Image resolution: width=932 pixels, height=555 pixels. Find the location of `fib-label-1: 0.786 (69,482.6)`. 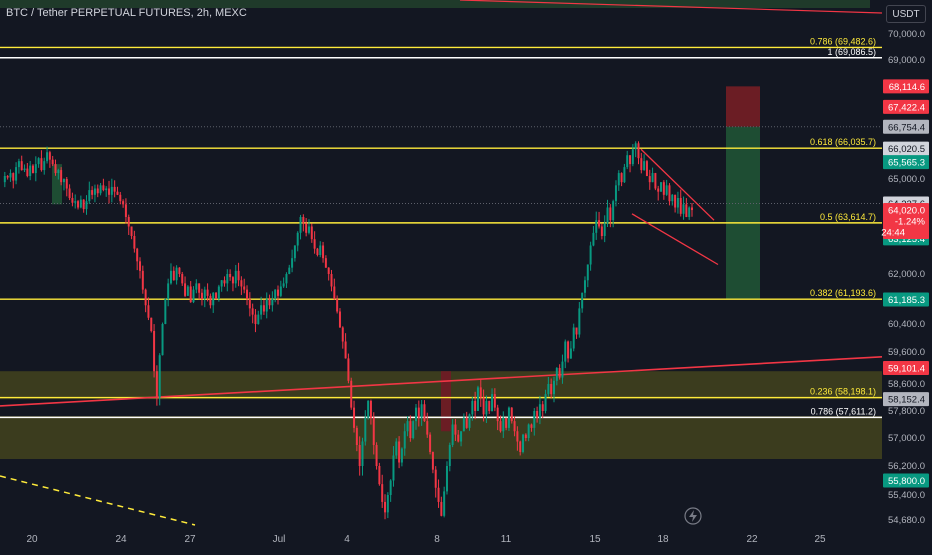

fib-label-1: 0.786 (69,482.6) is located at coordinates (843, 41).